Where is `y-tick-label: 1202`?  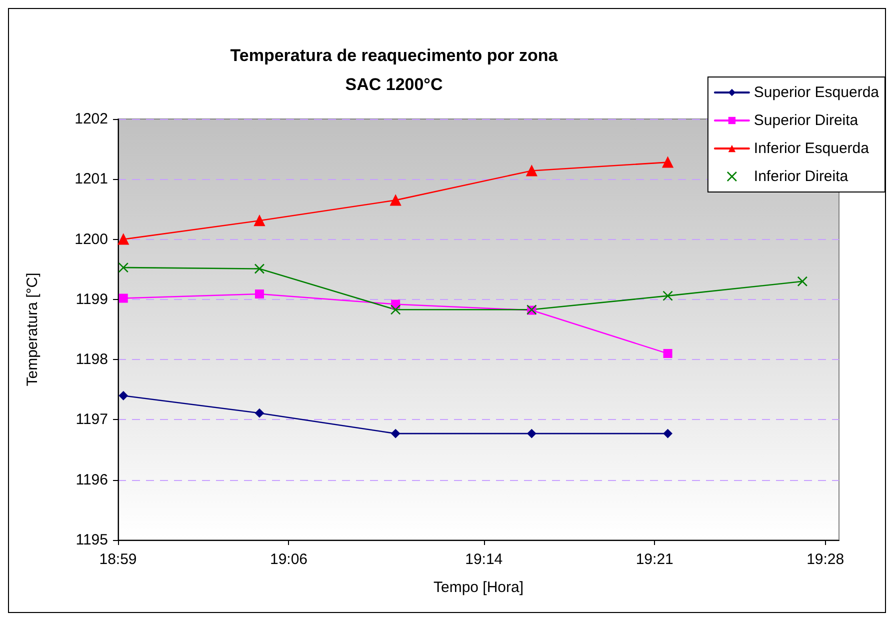
y-tick-label: 1202 is located at coordinates (91, 119).